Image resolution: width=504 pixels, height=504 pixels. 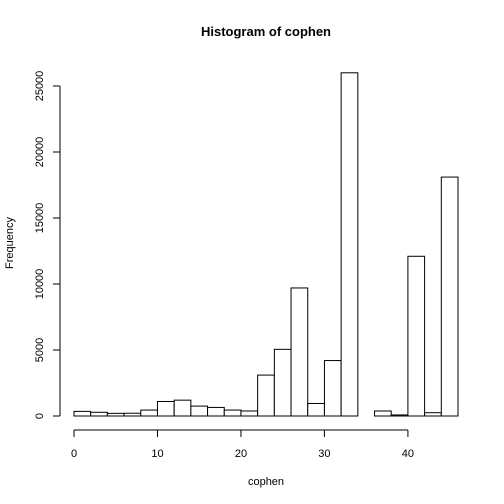 I want to click on x-tick-label-1: 10, so click(x=157, y=454).